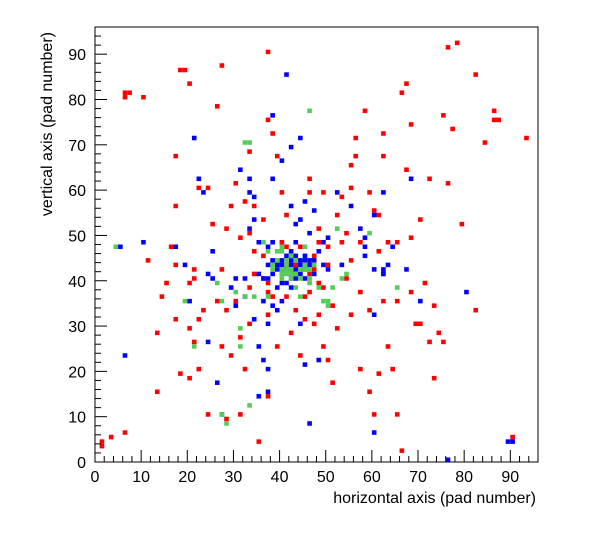 This screenshot has width=596, height=550. What do you see at coordinates (510, 477) in the screenshot?
I see `x-tick-label: 90` at bounding box center [510, 477].